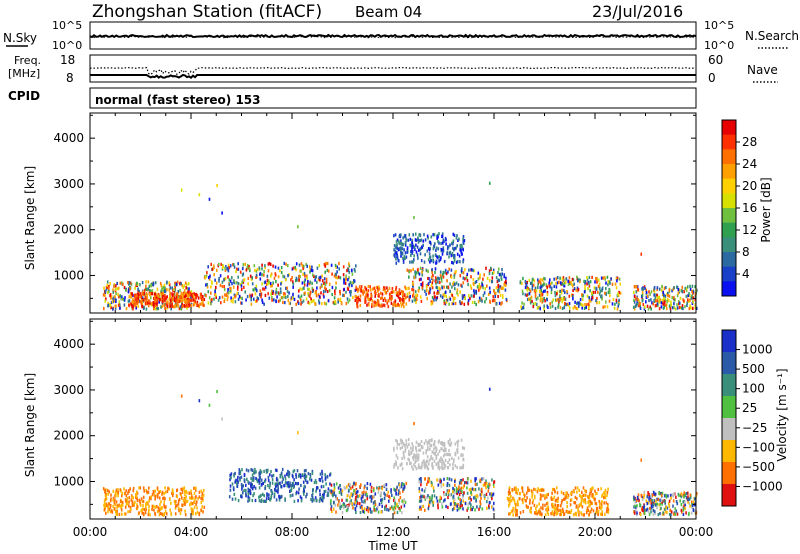 The height and width of the screenshot is (554, 800). What do you see at coordinates (207, 12) in the screenshot?
I see `station-title: Zhongshan Station (fitACF)` at bounding box center [207, 12].